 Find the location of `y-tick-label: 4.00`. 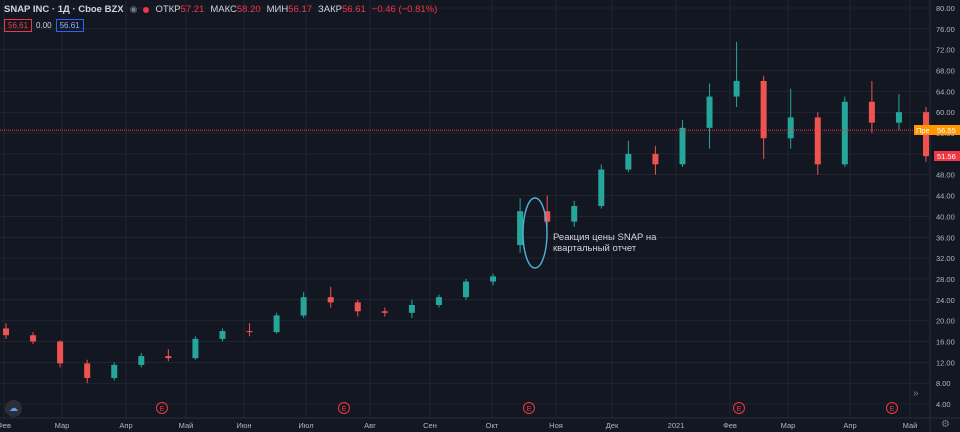

y-tick-label: 4.00 is located at coordinates (943, 404).